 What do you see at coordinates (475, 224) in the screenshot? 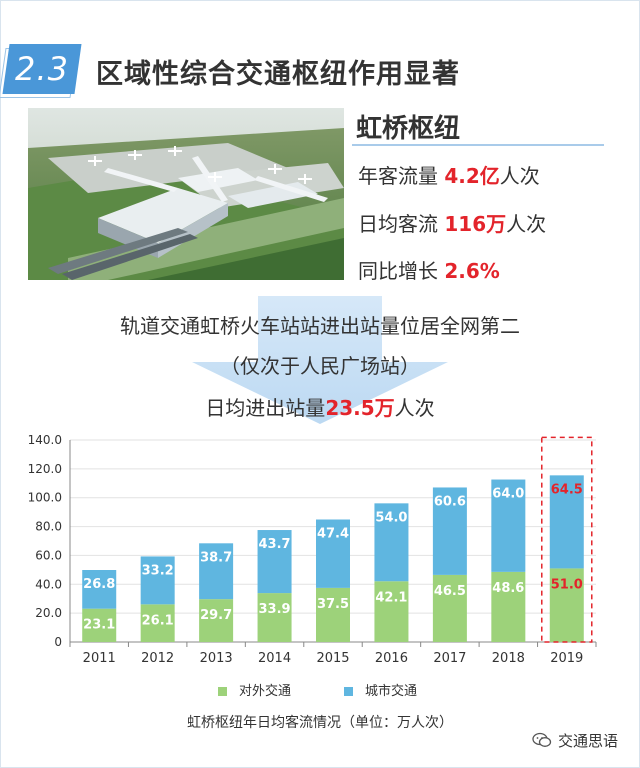
I see `stat-value: 116万` at bounding box center [475, 224].